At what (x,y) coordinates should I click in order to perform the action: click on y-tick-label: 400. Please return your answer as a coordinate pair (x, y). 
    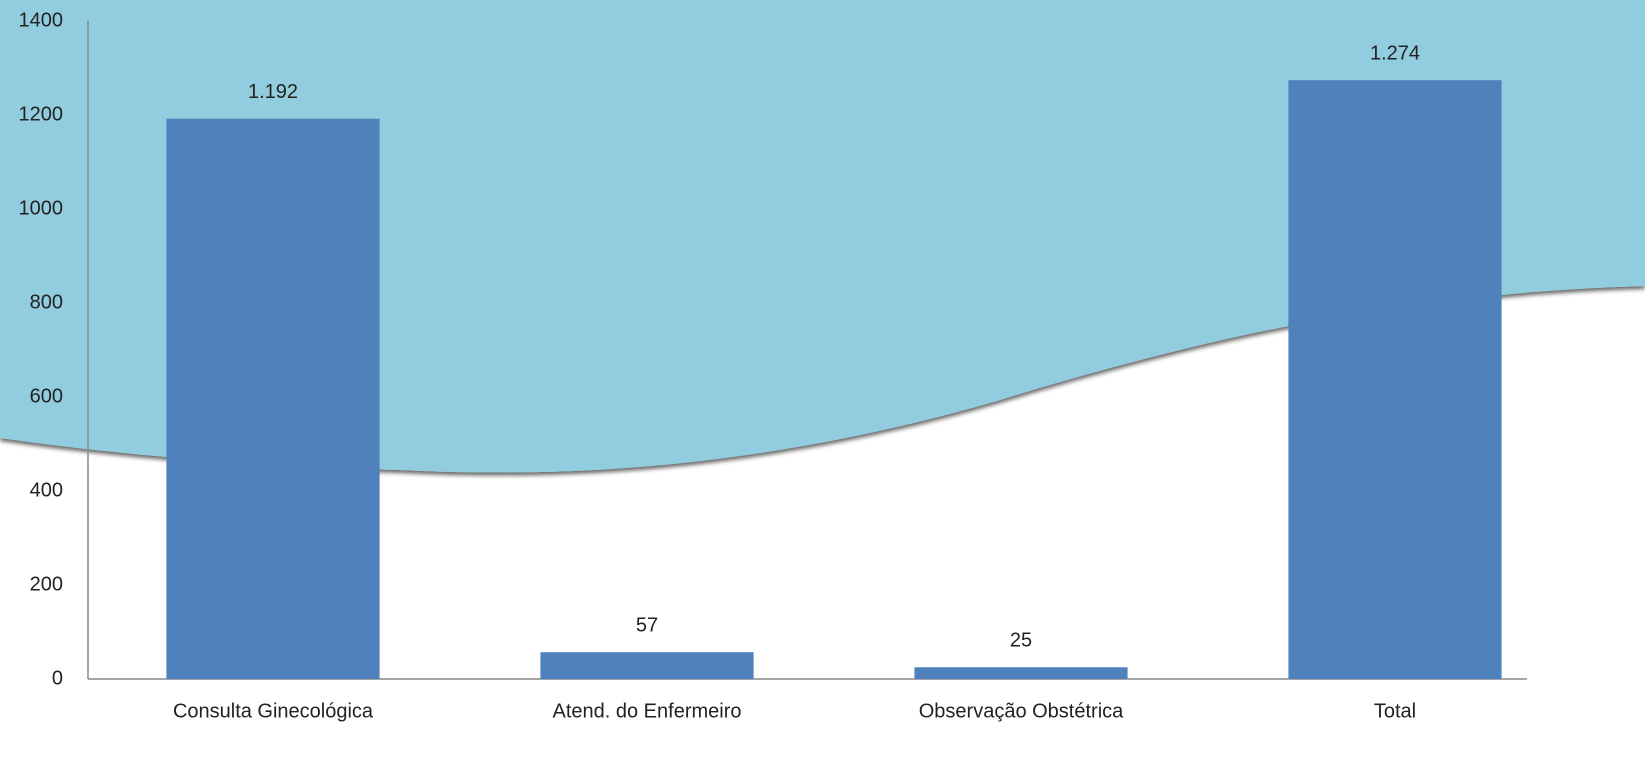
    Looking at the image, I should click on (46, 490).